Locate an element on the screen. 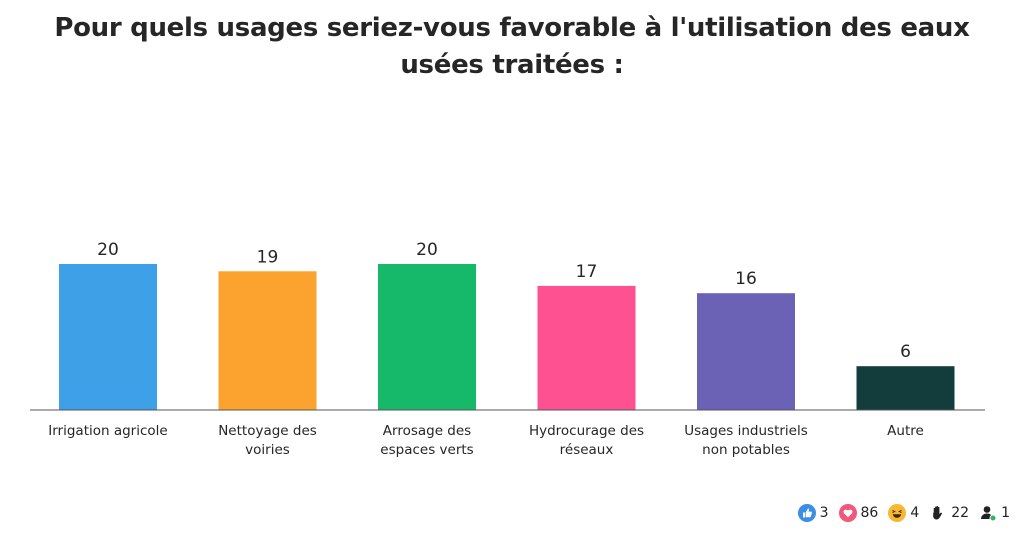 The height and width of the screenshot is (534, 1024). category-label-line: non potables is located at coordinates (746, 450).